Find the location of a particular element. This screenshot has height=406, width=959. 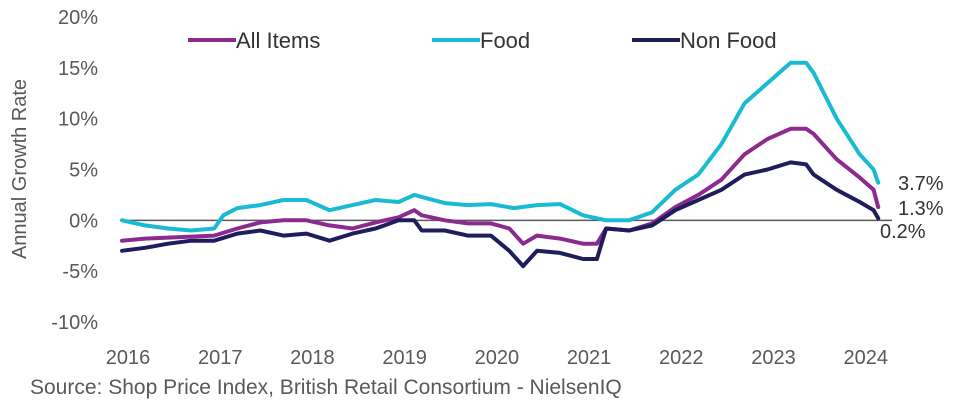

y-tick-label: 15% is located at coordinates (78, 69).